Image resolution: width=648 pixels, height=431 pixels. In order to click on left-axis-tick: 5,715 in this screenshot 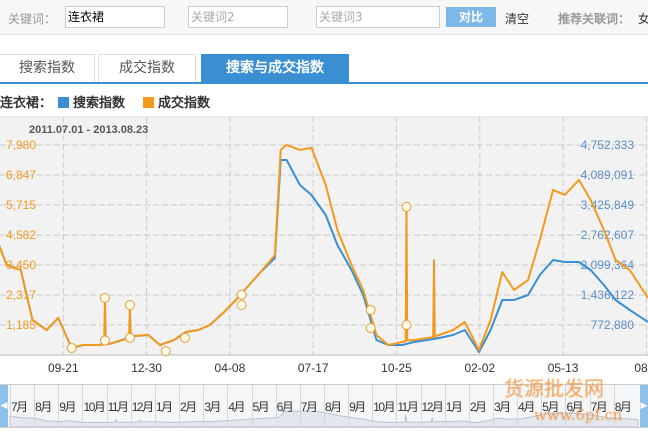, I will do `click(21, 205)`.